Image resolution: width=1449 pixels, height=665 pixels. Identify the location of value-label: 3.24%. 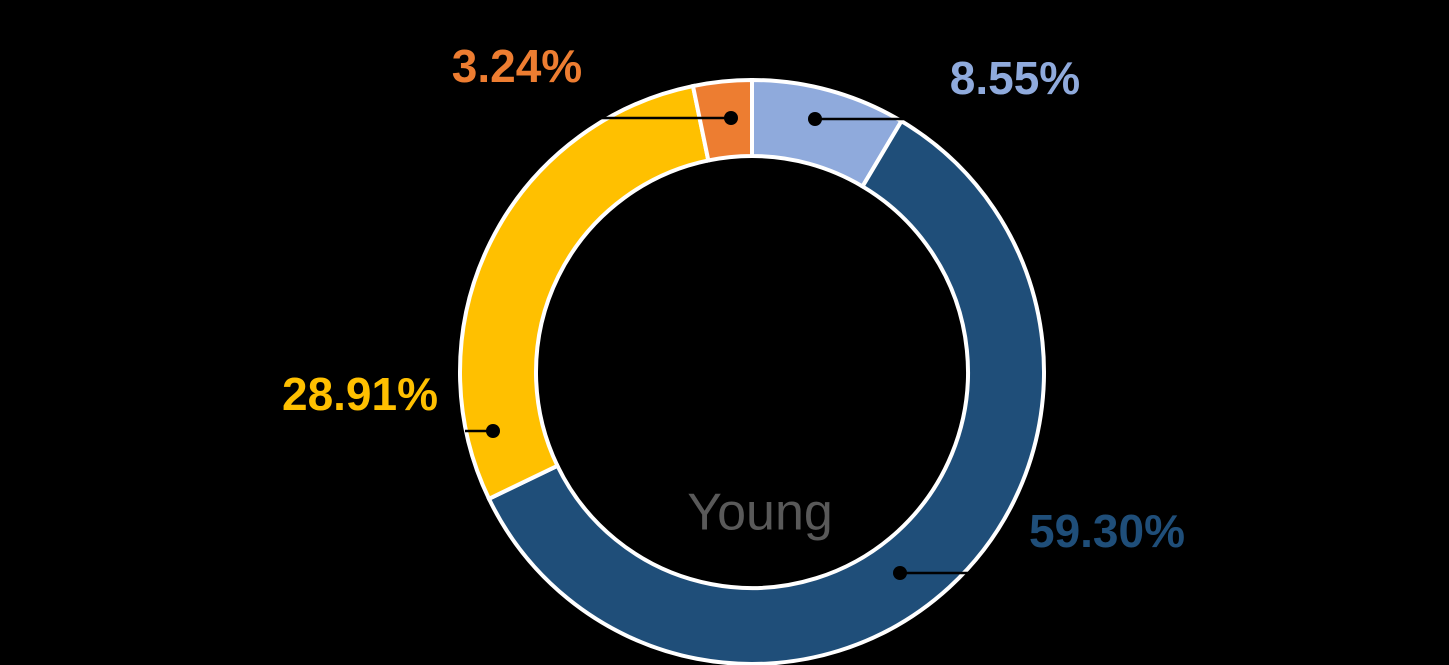
(517, 66).